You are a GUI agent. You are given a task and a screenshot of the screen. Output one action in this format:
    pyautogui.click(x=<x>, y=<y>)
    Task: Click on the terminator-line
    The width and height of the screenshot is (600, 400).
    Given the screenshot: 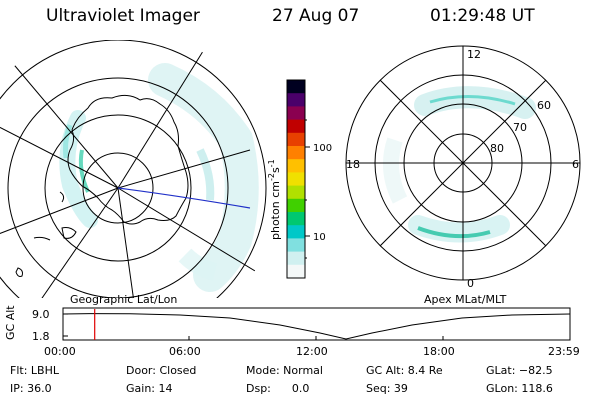 What is the action you would take?
    pyautogui.click(x=184, y=198)
    